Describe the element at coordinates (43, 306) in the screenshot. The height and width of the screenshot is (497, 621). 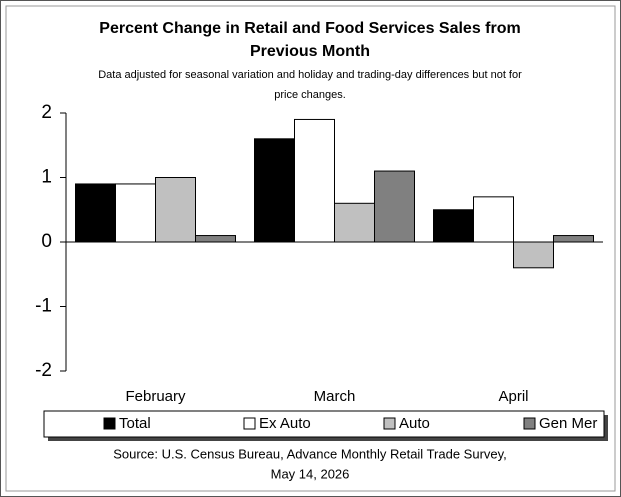
I see `y-tick-label: -1` at that location.